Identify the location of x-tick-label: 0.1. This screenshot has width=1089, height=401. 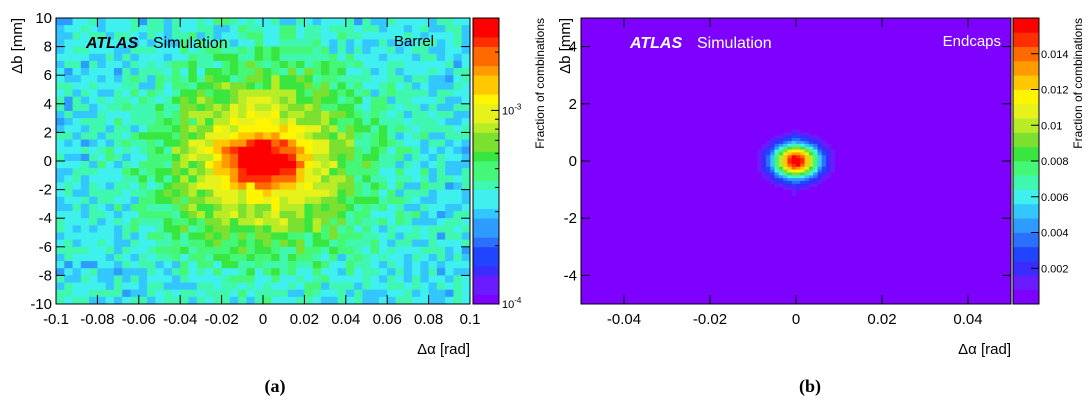
(470, 319).